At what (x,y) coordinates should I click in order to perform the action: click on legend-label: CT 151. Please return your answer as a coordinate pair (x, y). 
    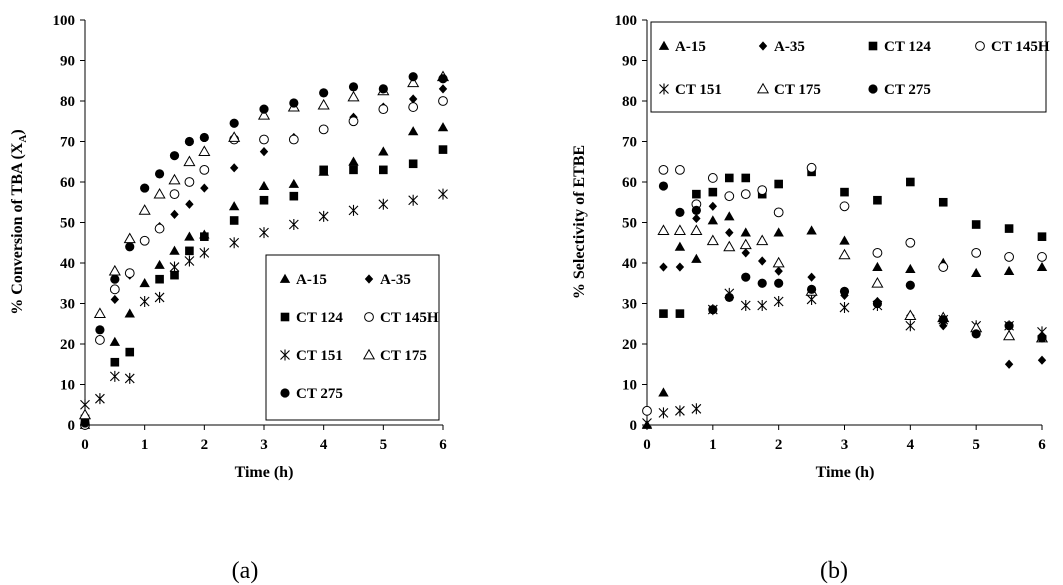
    Looking at the image, I should click on (319, 356).